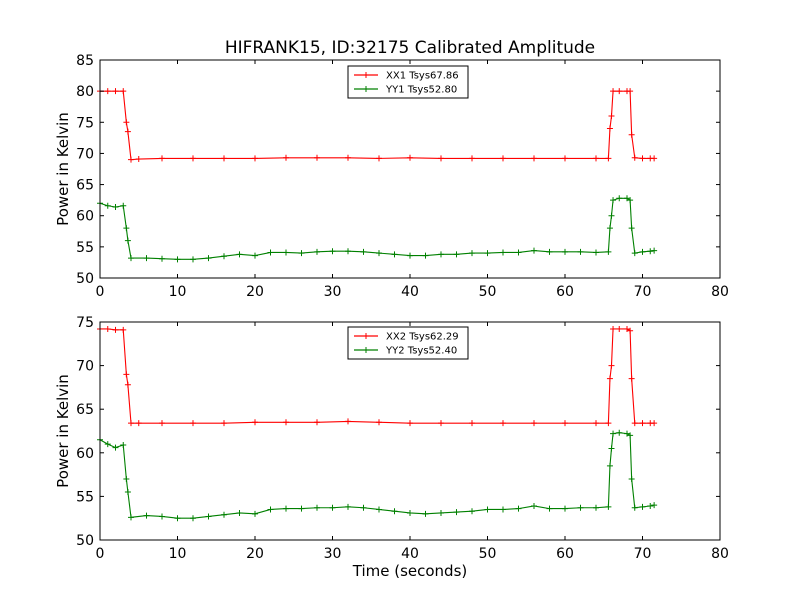 Image resolution: width=800 pixels, height=600 pixels. Describe the element at coordinates (85, 186) in the screenshot. I see `y-tick-label: 65` at that location.